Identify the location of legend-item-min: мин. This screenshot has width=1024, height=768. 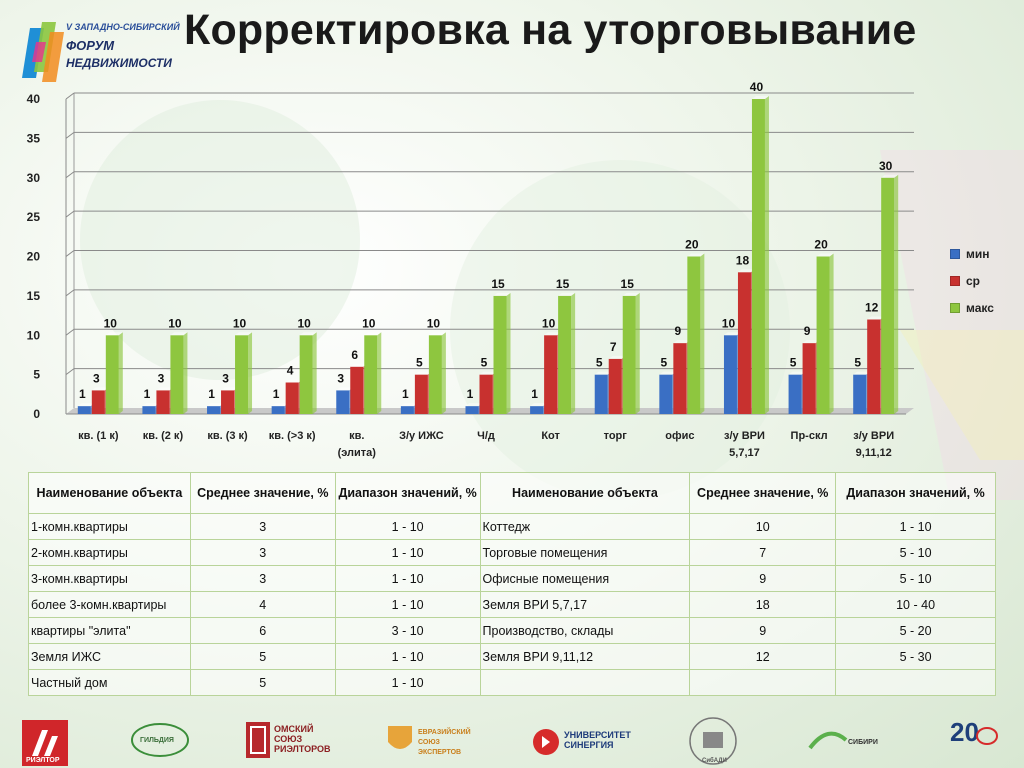
(972, 253).